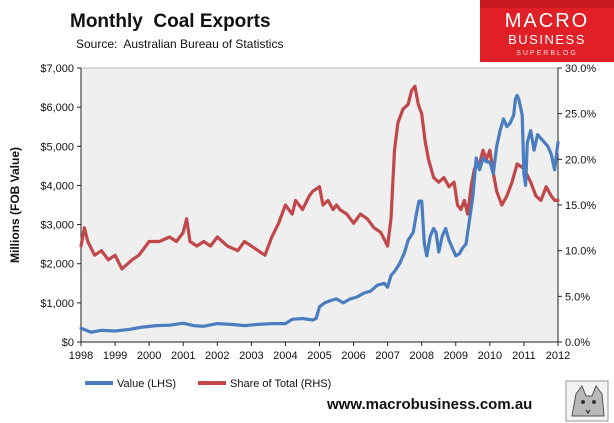 The width and height of the screenshot is (614, 423). Describe the element at coordinates (490, 356) in the screenshot. I see `x-tick-label: 2010` at that location.